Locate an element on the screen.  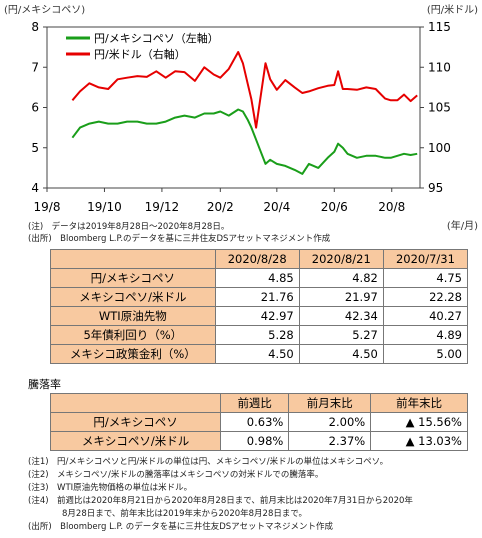
table-header-row: 2020/8/28 2020/8/21 2020/7/31 is located at coordinates (259, 259).